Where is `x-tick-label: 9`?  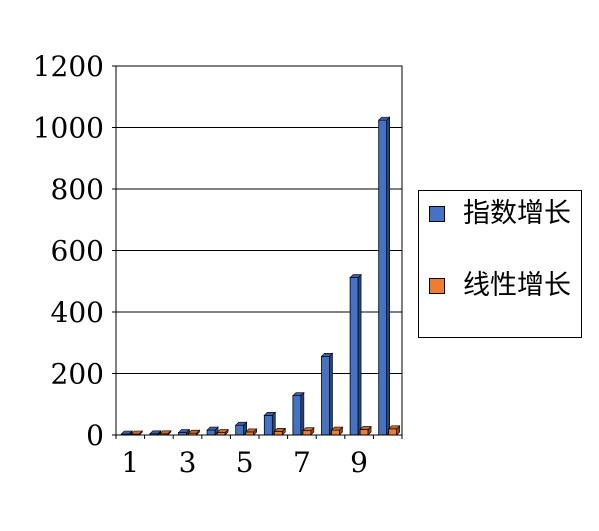
x-tick-label: 9 is located at coordinates (359, 462).